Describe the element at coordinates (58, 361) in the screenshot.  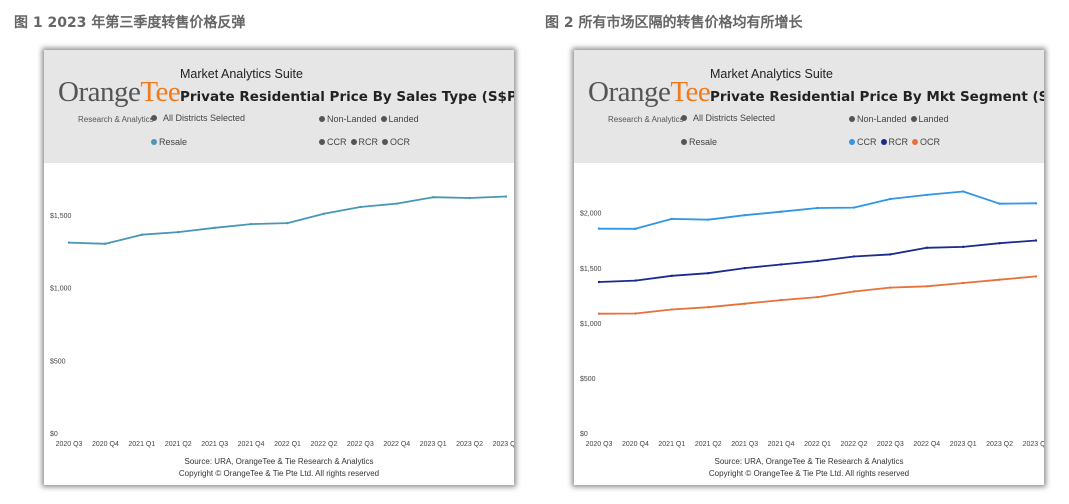
I see `y-tick-label: $500` at that location.